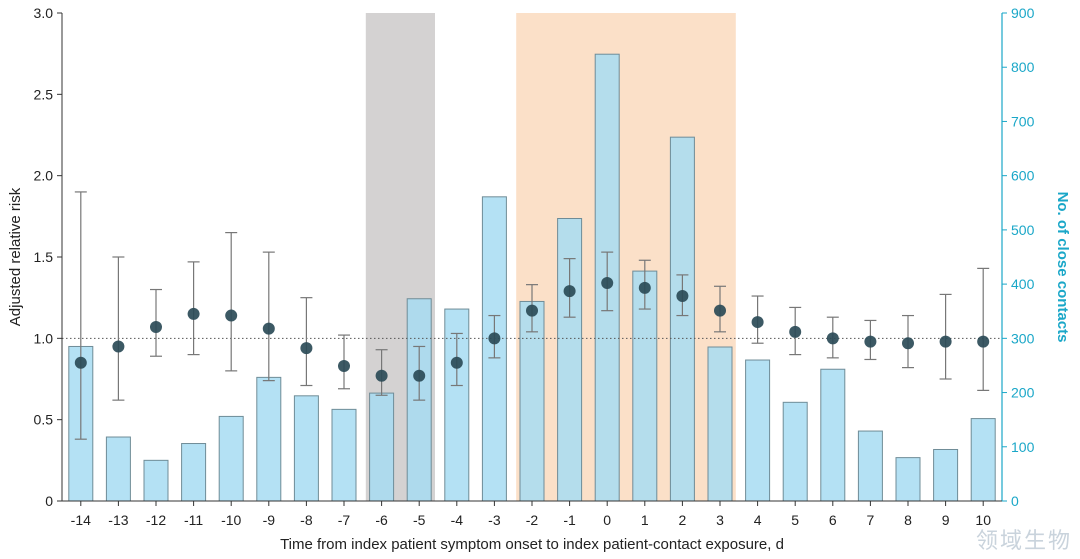  I want to click on x-tick-label-2: 2, so click(683, 520).